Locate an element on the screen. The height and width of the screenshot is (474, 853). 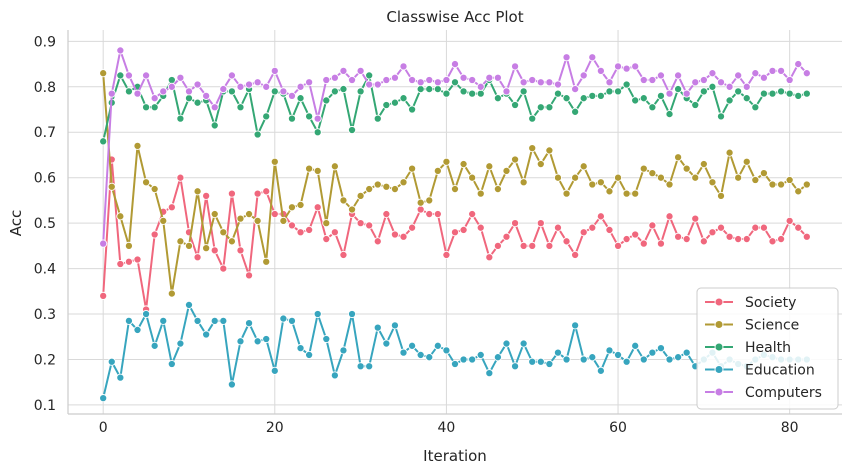
legend-item-science: Science is located at coordinates (752, 326).